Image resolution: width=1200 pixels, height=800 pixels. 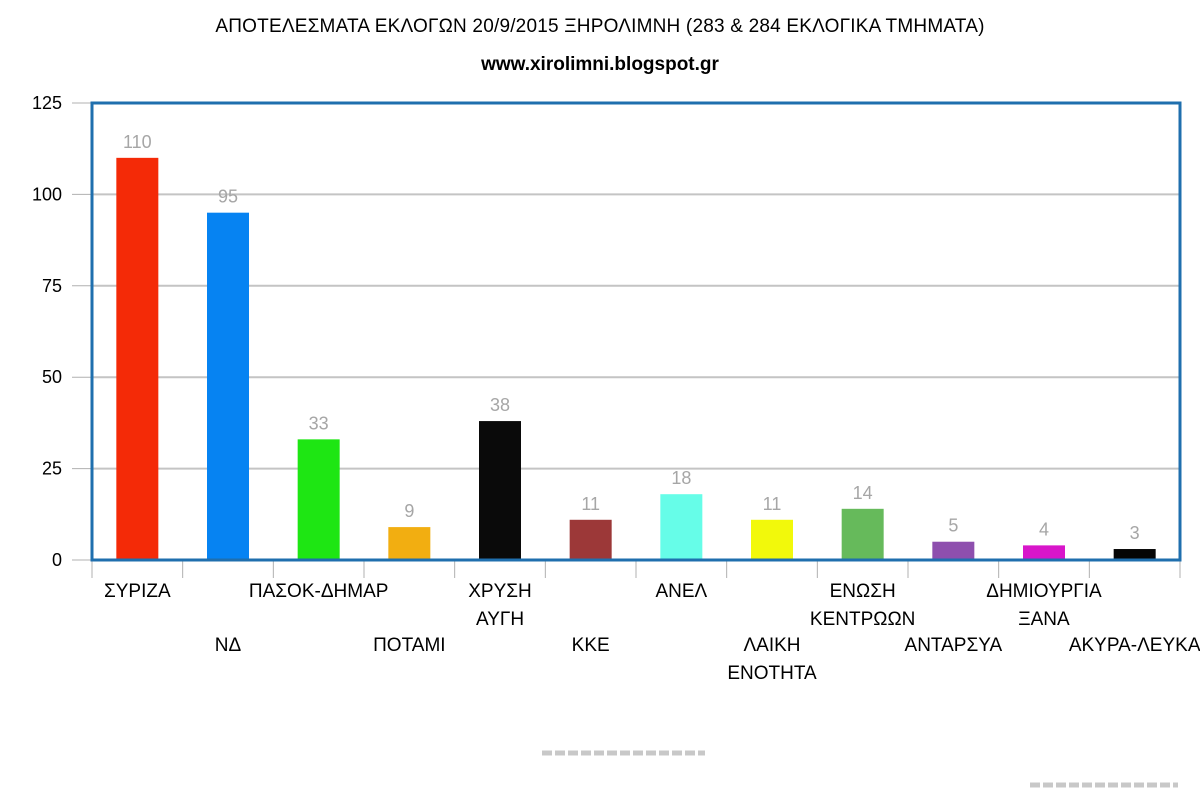 I want to click on data-label: 5, so click(x=953, y=526).